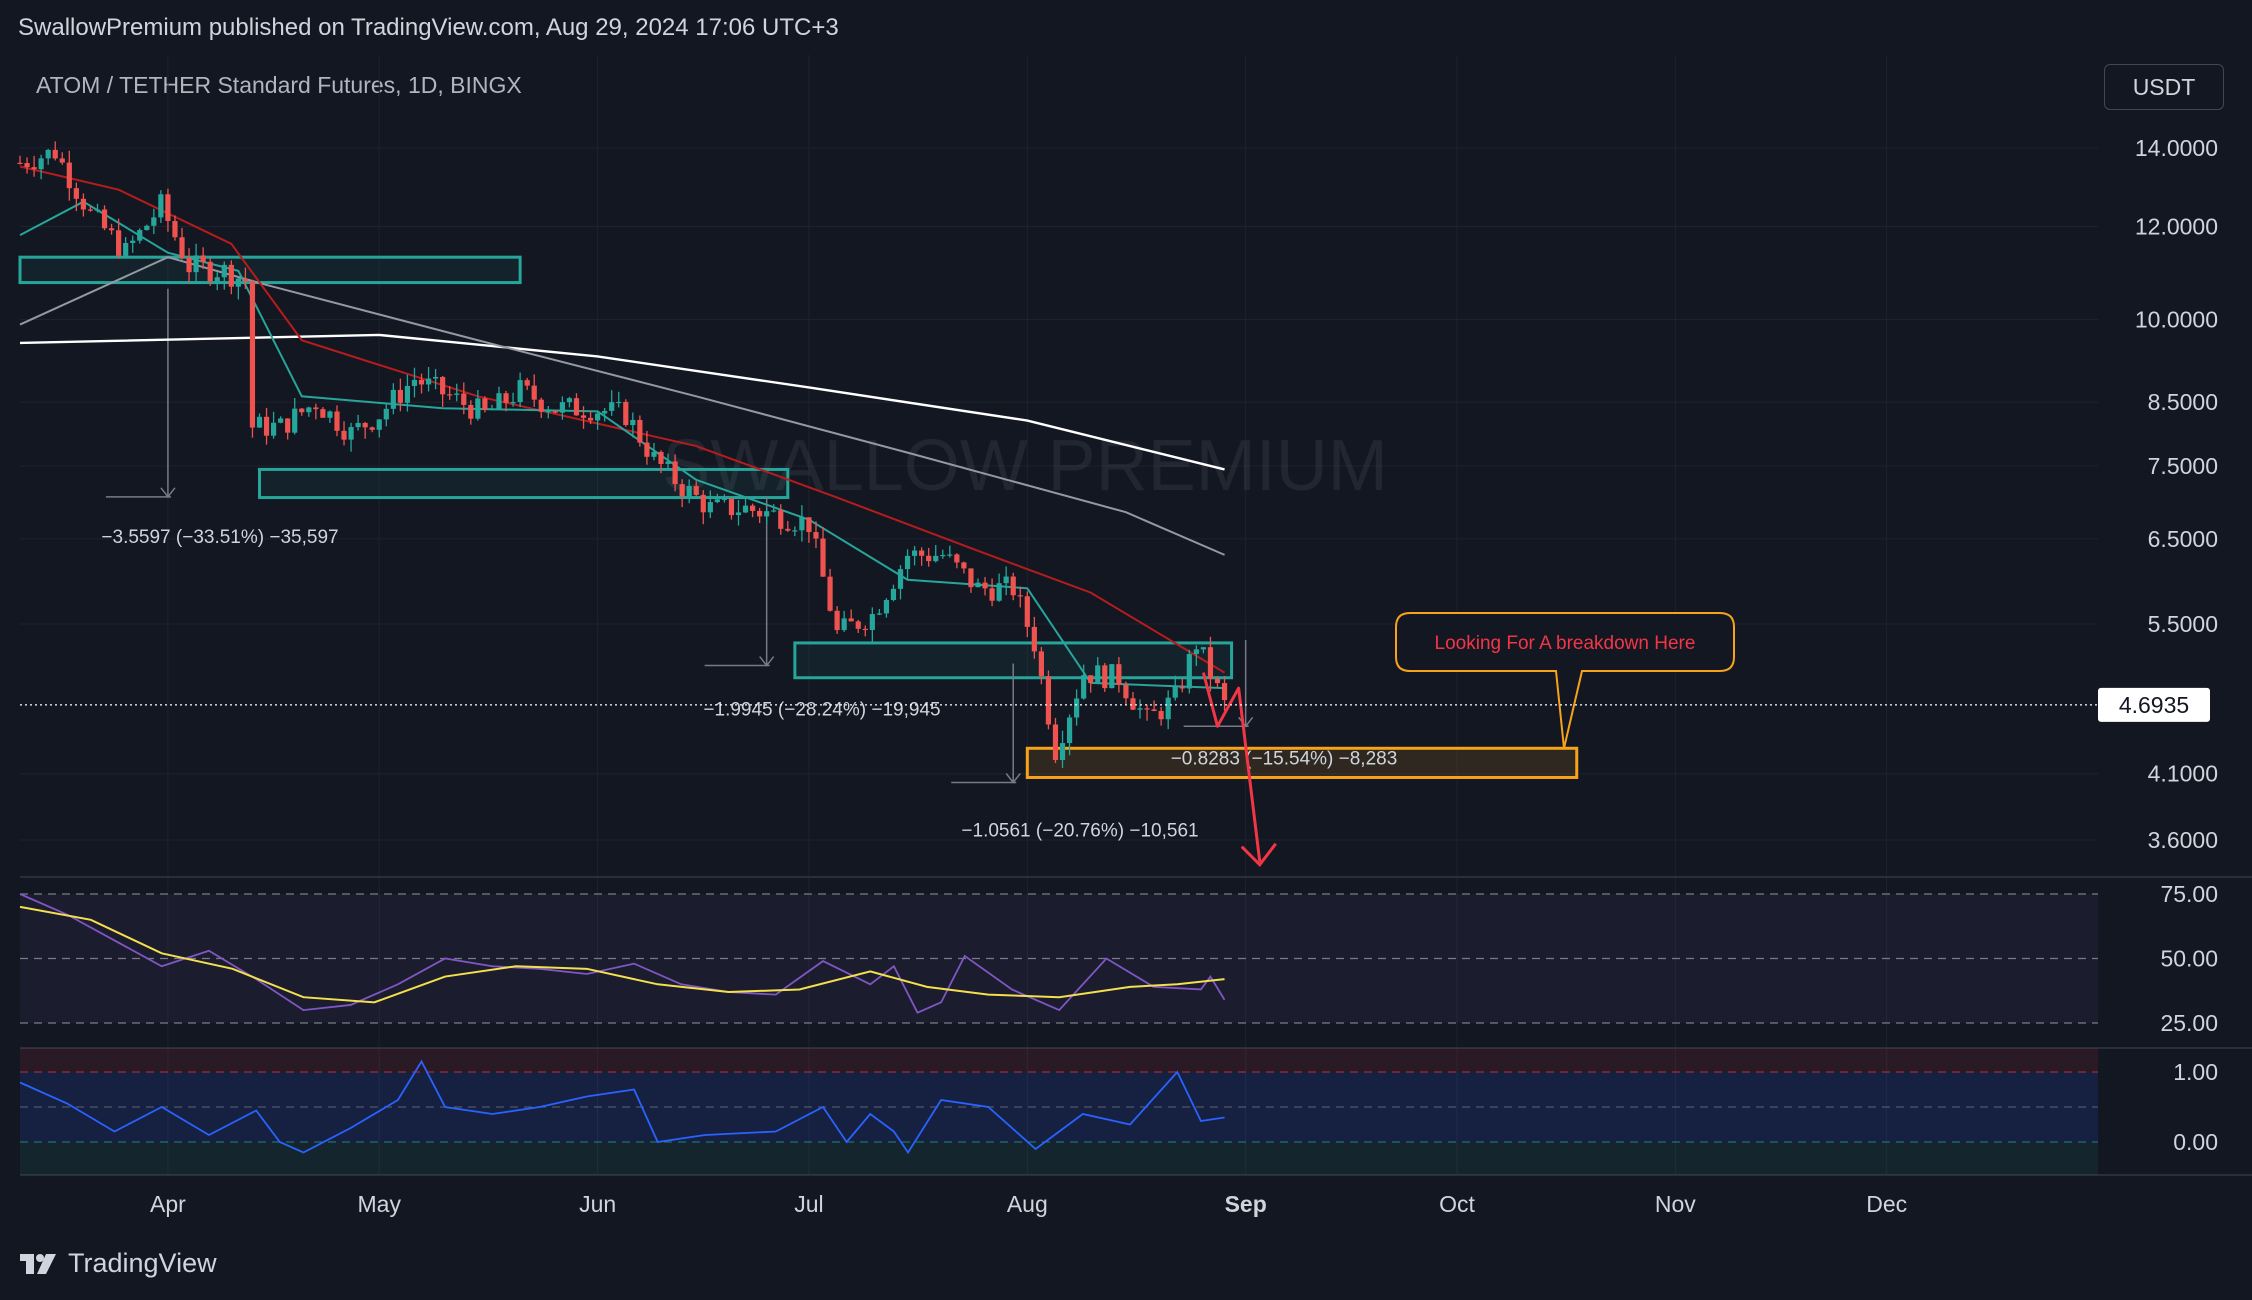 The width and height of the screenshot is (2252, 1300). Describe the element at coordinates (622, 406) in the screenshot. I see `moving-average-line` at that location.